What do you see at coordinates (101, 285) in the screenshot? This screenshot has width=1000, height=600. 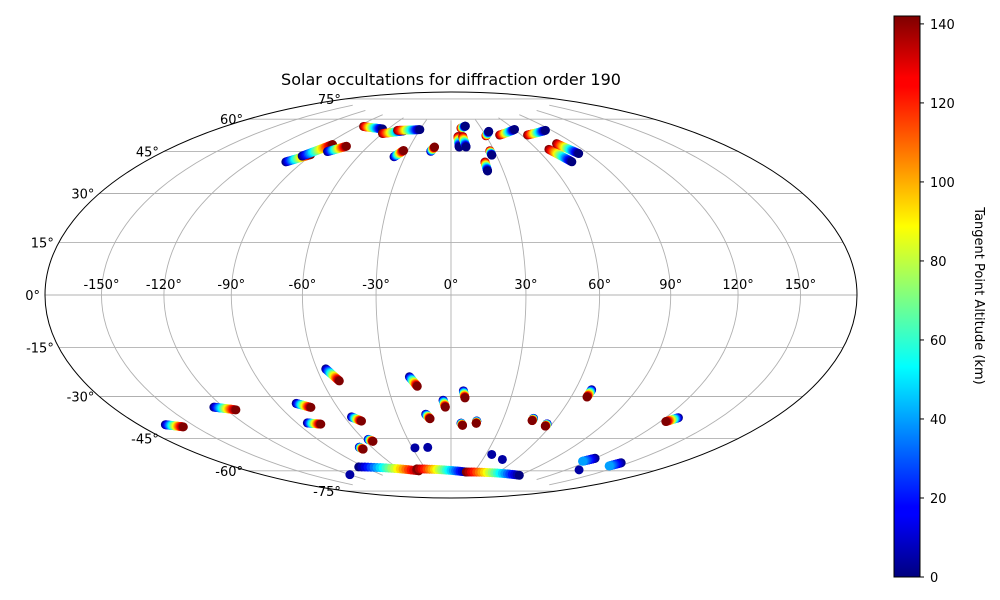 I see `longitude-tick-label: -150°` at bounding box center [101, 285].